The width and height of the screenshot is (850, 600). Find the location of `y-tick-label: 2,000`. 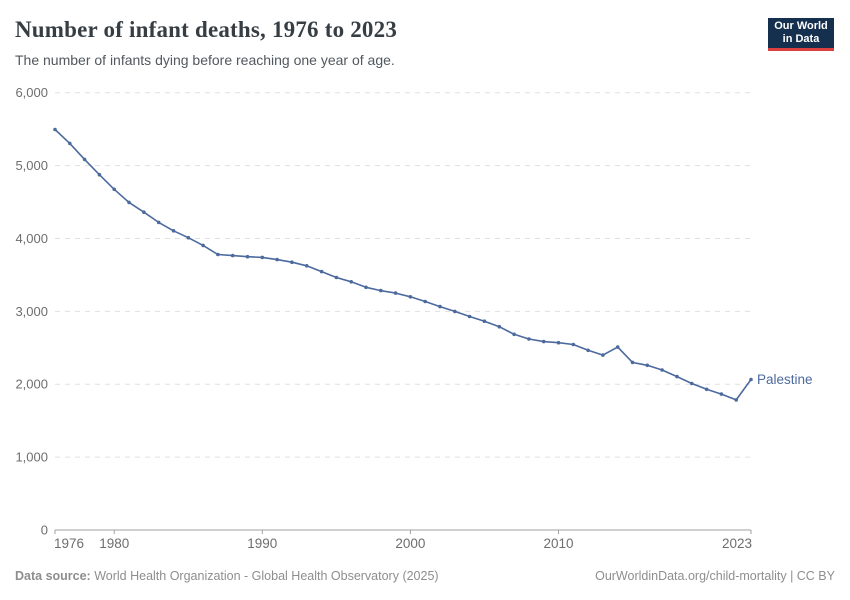

y-tick-label: 2,000 is located at coordinates (31, 384).